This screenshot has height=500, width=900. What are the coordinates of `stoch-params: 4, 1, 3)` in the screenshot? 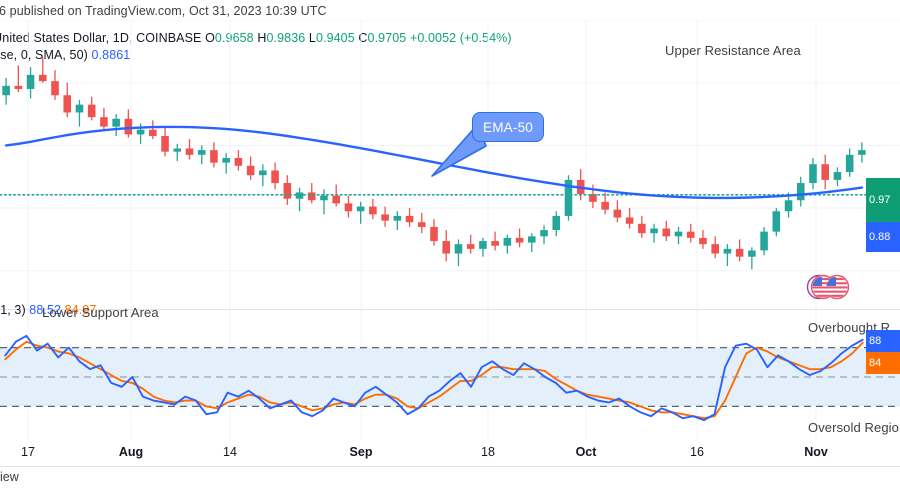 It's located at (13, 310).